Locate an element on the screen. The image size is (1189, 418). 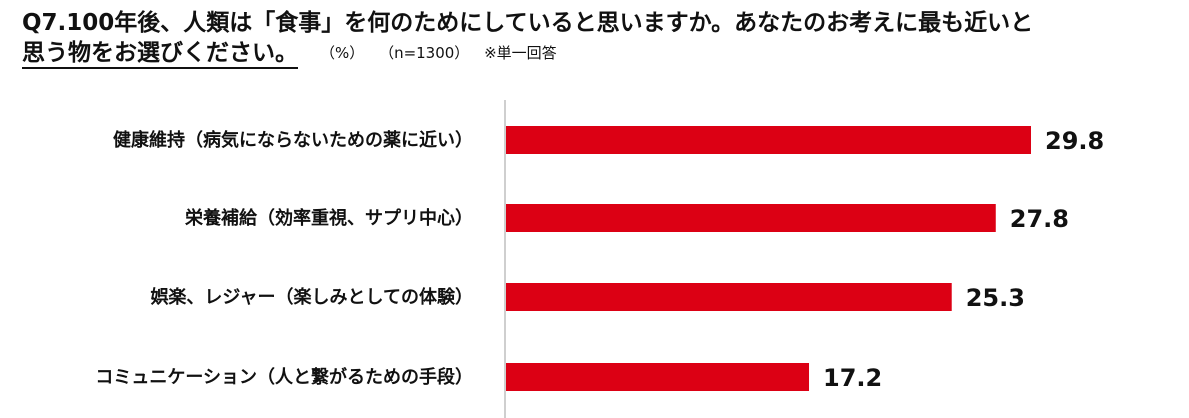
category-label: 娯楽、レジャー（楽しみとしての体験） is located at coordinates (311, 297).